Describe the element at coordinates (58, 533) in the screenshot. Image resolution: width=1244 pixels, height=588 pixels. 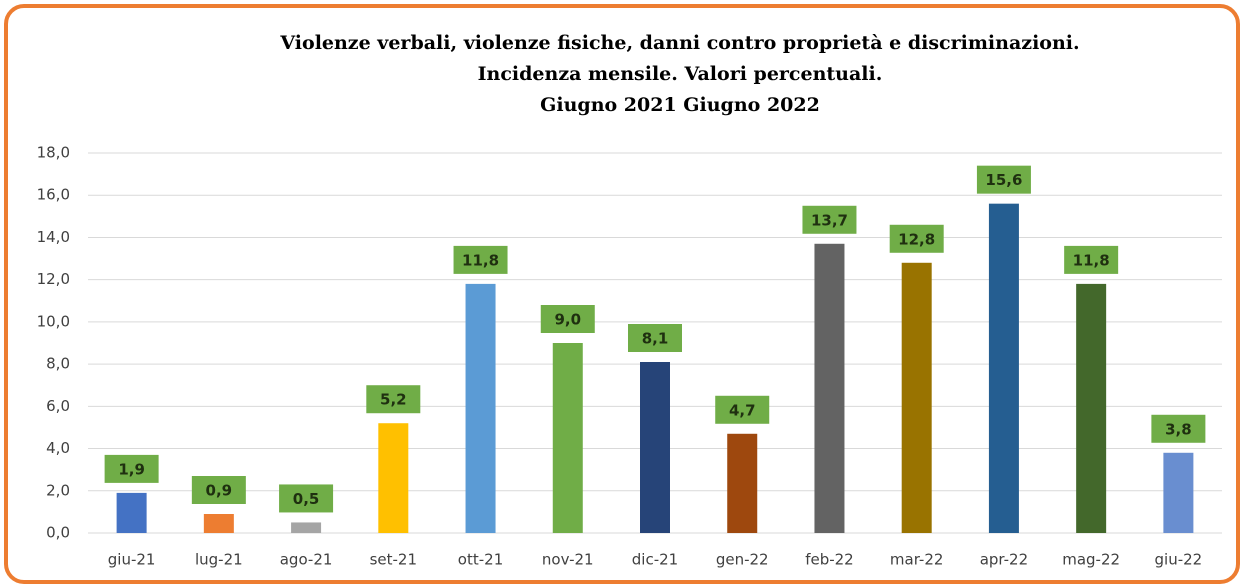
I see `y-tick-label: 0,0` at that location.